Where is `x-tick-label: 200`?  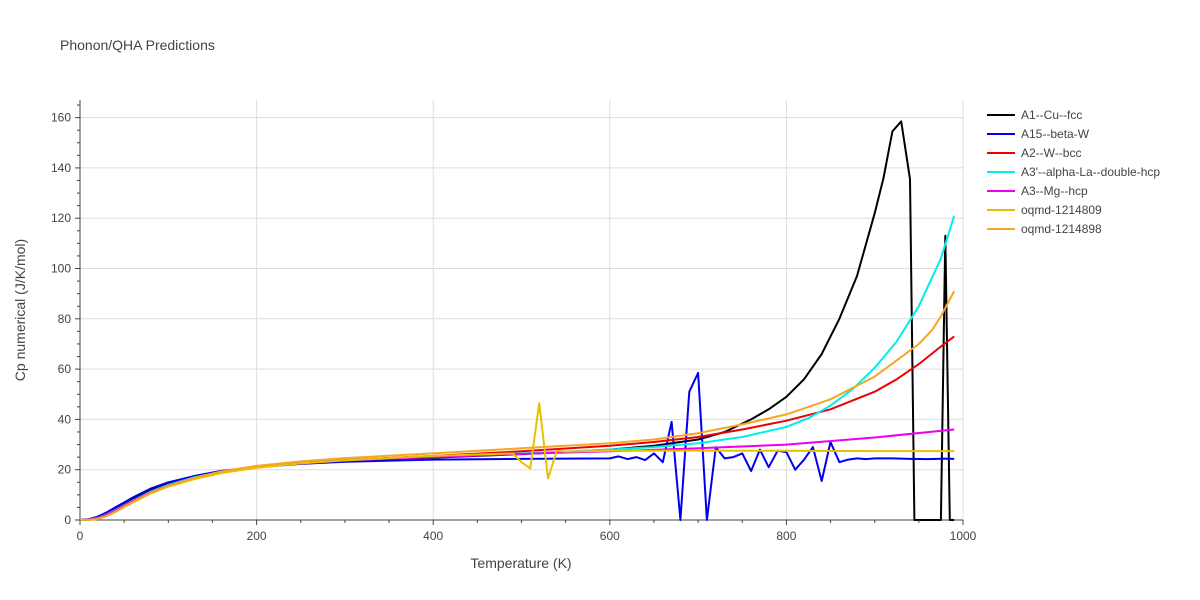
x-tick-label: 200 is located at coordinates (257, 536).